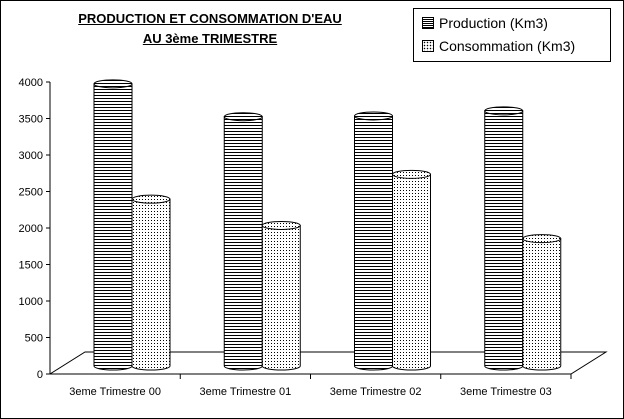 This screenshot has height=419, width=624. Describe the element at coordinates (34, 339) in the screenshot. I see `y-tick-label: 500` at that location.